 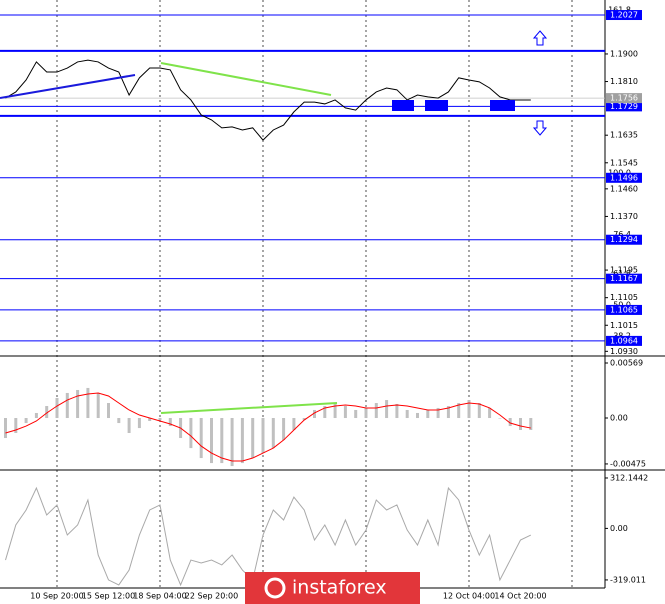 What do you see at coordinates (619, 418) in the screenshot?
I see `y-tick-label: 0.00` at bounding box center [619, 418].